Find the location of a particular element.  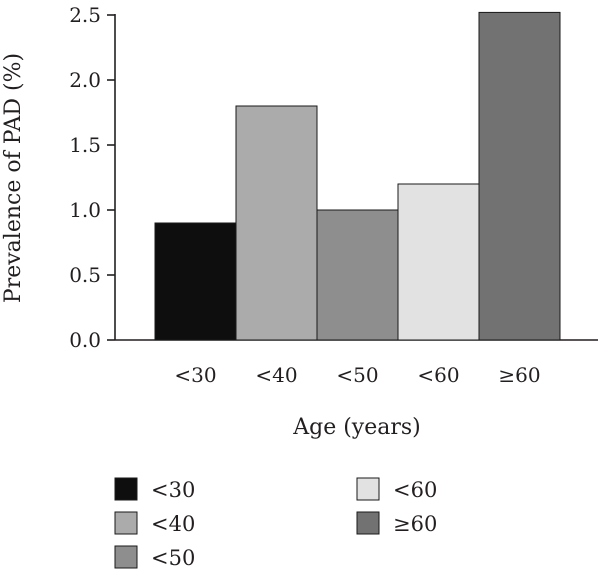

x-tick-label: <30 is located at coordinates (195, 375).